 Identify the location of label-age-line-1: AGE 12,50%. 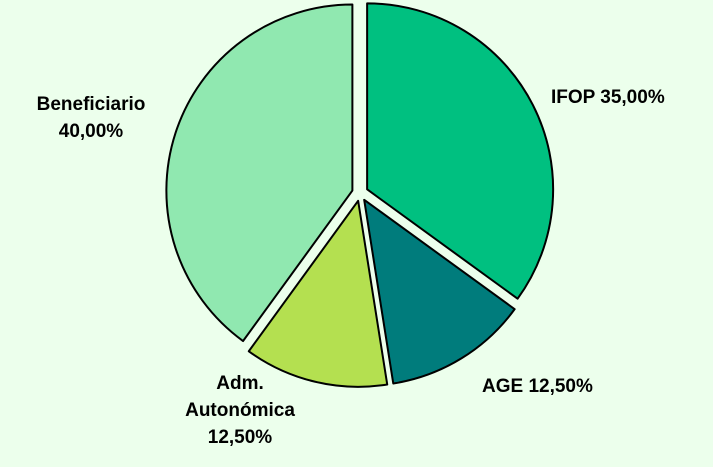
(537, 386).